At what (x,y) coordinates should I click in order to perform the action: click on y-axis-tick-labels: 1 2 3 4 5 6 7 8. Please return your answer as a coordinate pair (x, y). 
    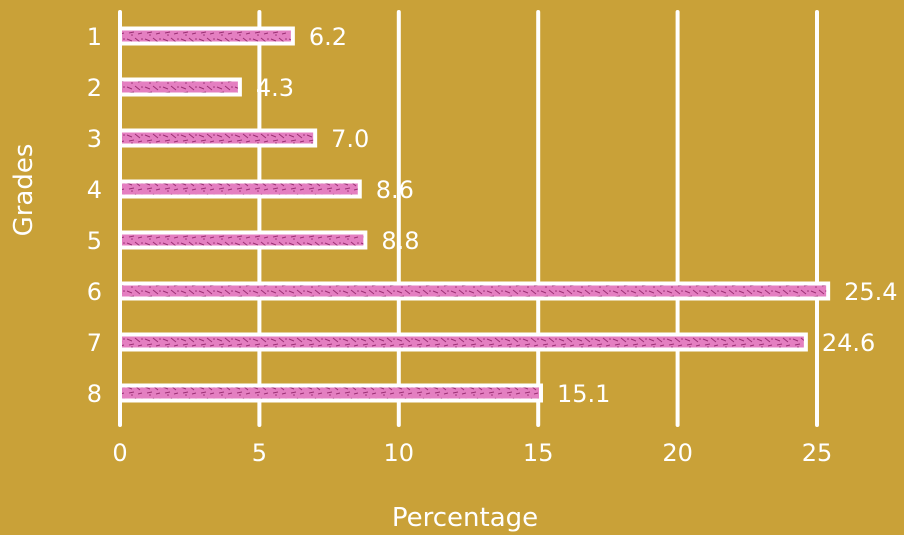
    Looking at the image, I should click on (94, 215).